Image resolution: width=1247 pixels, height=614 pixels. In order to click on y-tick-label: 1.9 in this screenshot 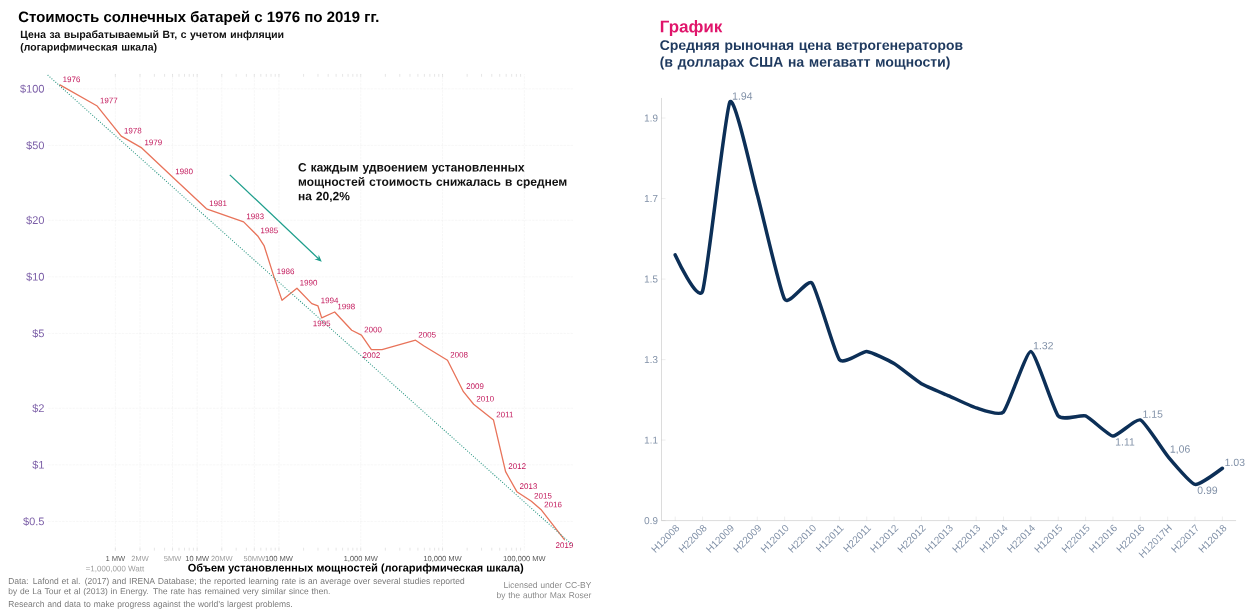, I will do `click(651, 118)`.